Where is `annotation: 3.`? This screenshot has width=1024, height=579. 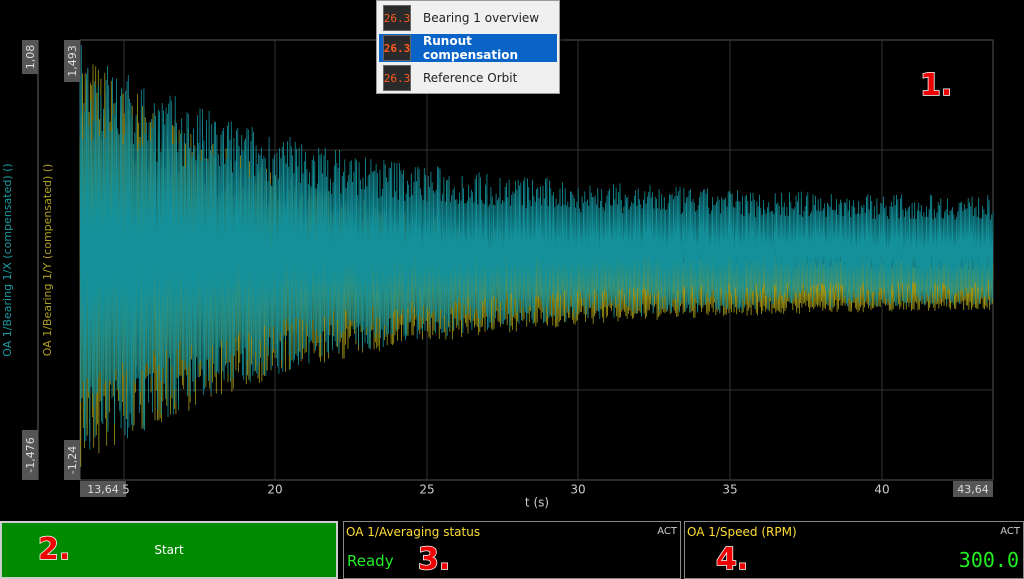
annotation: 3. is located at coordinates (434, 559).